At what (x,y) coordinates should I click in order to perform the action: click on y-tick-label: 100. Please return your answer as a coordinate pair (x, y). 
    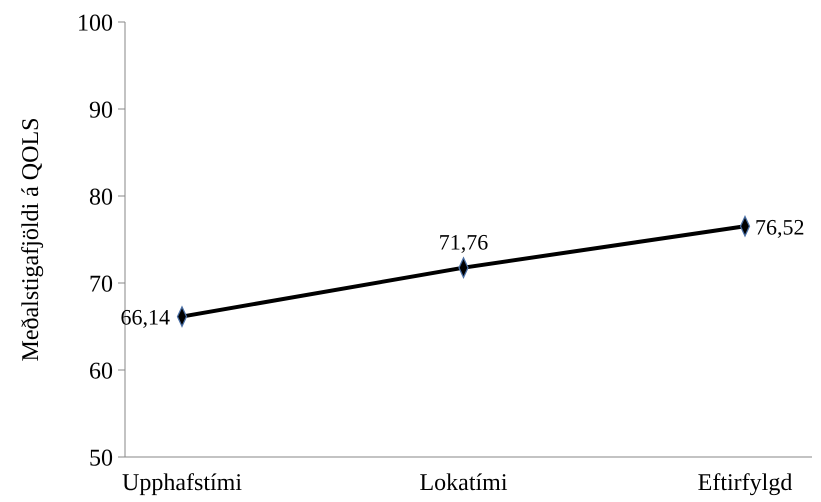
    Looking at the image, I should click on (95, 23).